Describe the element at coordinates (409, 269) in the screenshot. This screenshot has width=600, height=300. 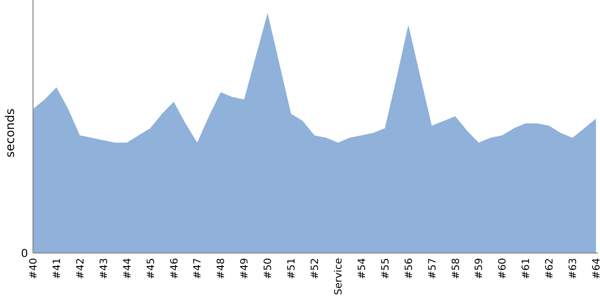
I see `x-tick-label: #56` at that location.